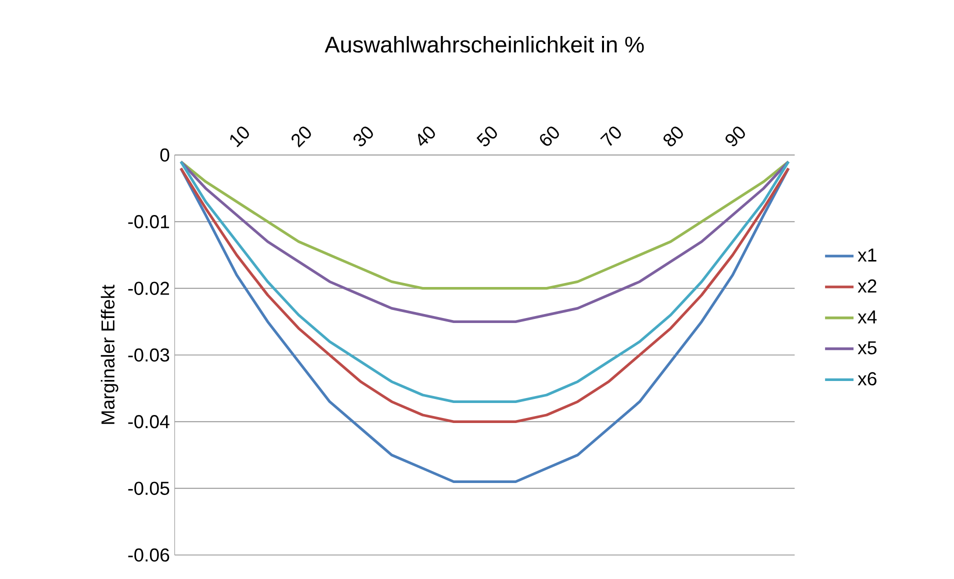  Describe the element at coordinates (301, 137) in the screenshot. I see `x-tick-label: 20` at that location.